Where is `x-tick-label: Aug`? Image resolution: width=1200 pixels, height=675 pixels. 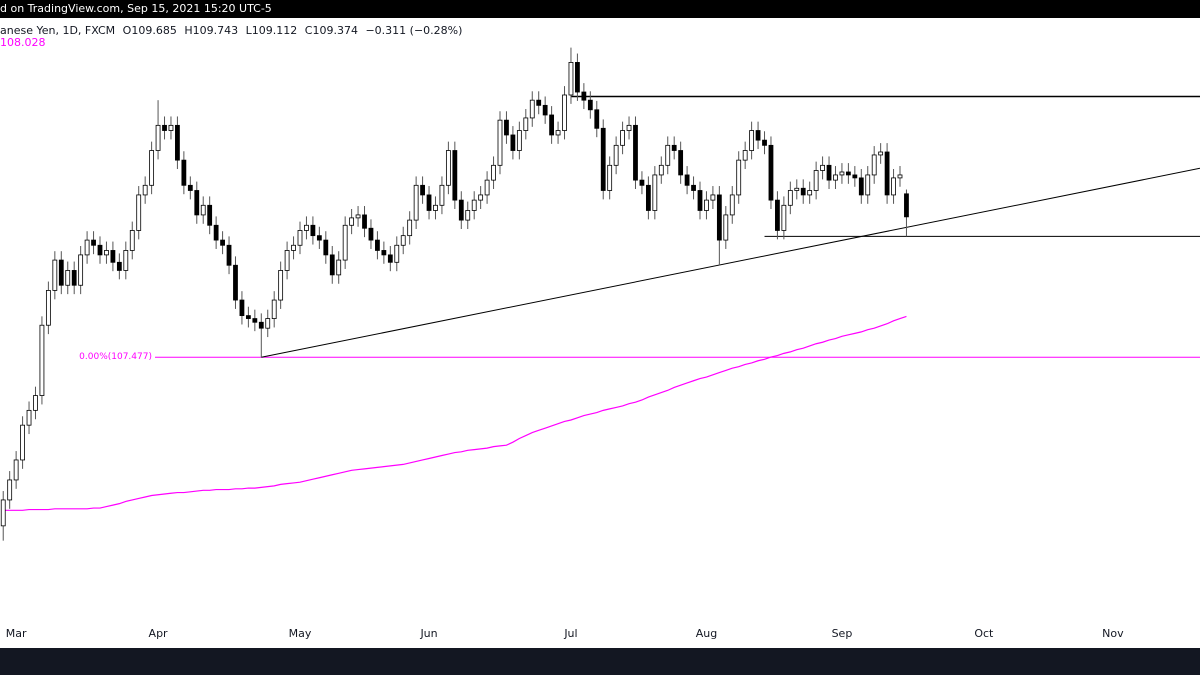 x-tick-label: Aug is located at coordinates (706, 633).